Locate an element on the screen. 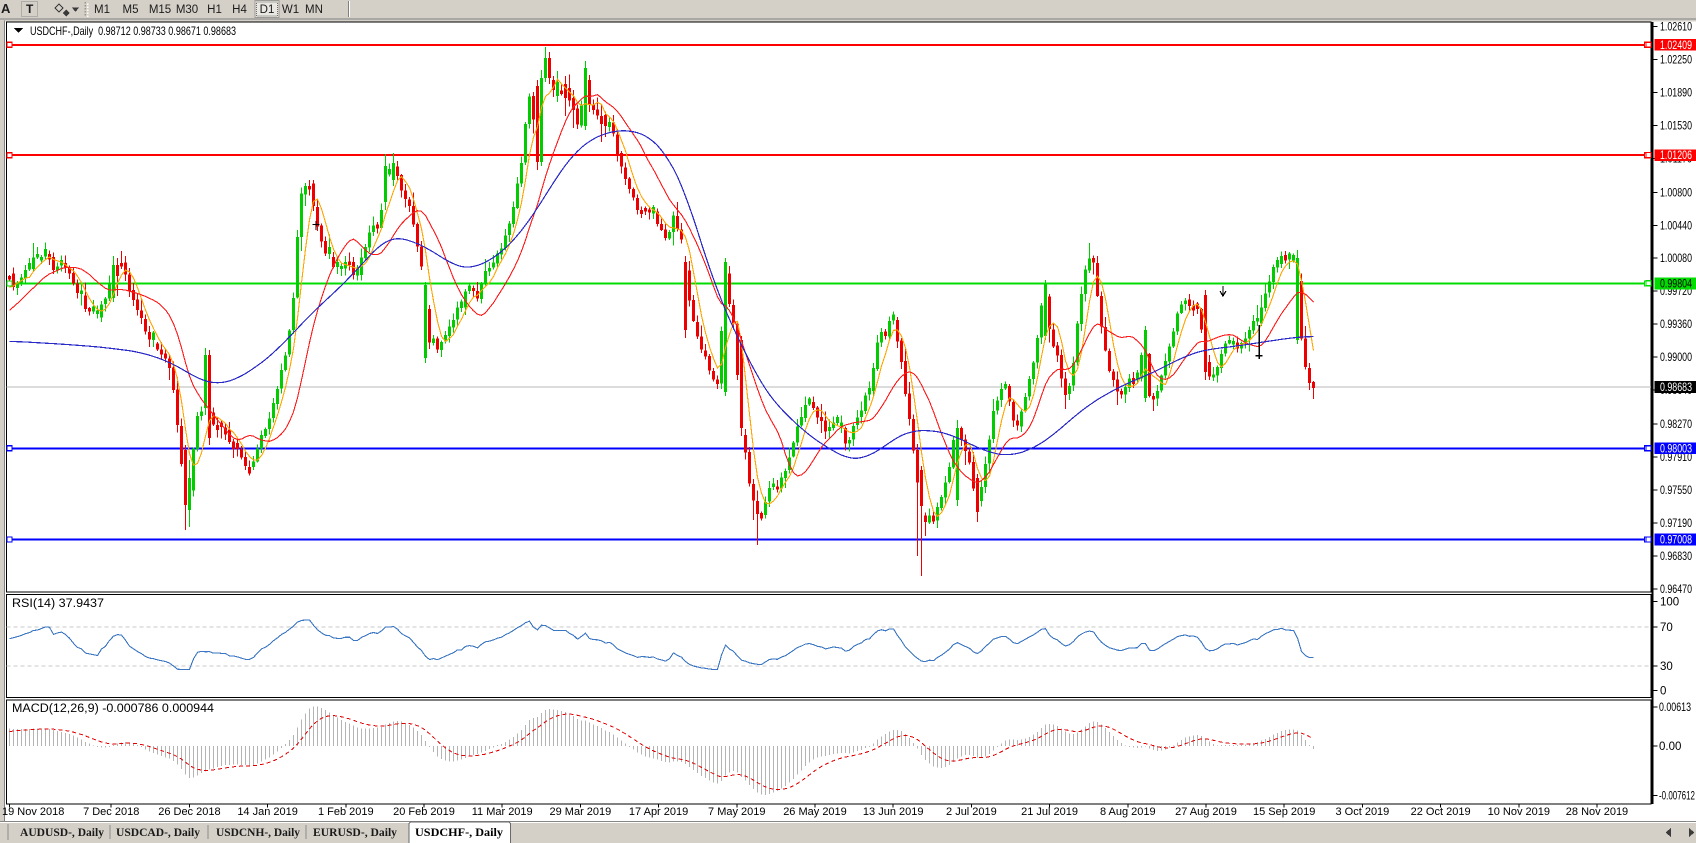  svg-text: 13 Jun 2019 is located at coordinates (893, 812).